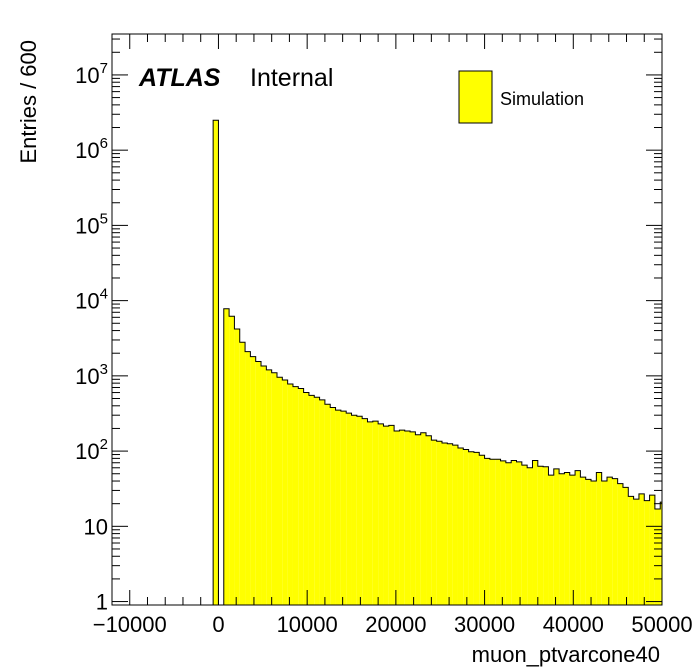 The height and width of the screenshot is (672, 696). What do you see at coordinates (307, 624) in the screenshot?
I see `x-tick-label: 10000` at bounding box center [307, 624].